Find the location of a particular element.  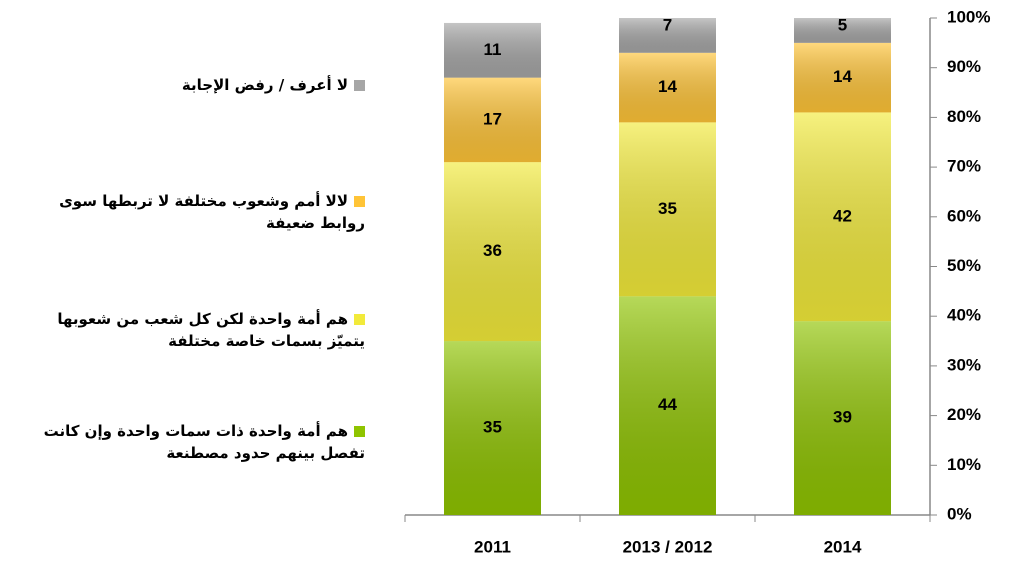

data-label: 11 is located at coordinates (493, 49).